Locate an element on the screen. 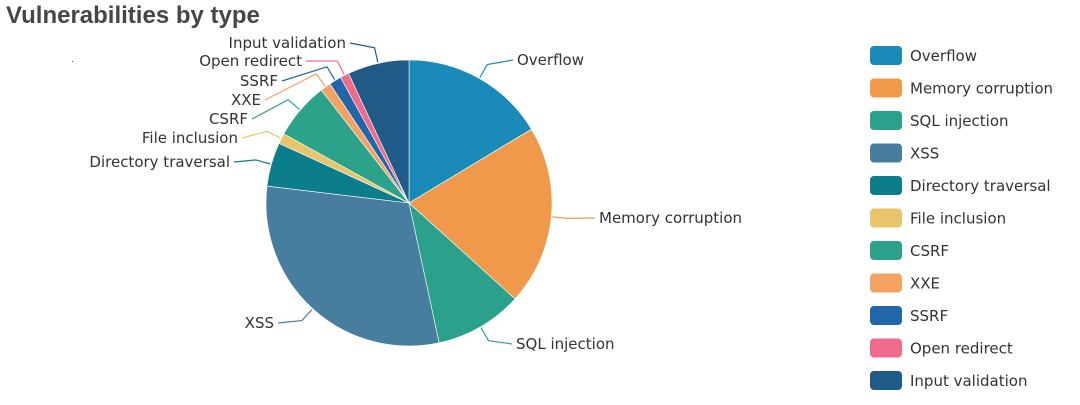  legend-item-csrf: CSRF is located at coordinates (909, 250).